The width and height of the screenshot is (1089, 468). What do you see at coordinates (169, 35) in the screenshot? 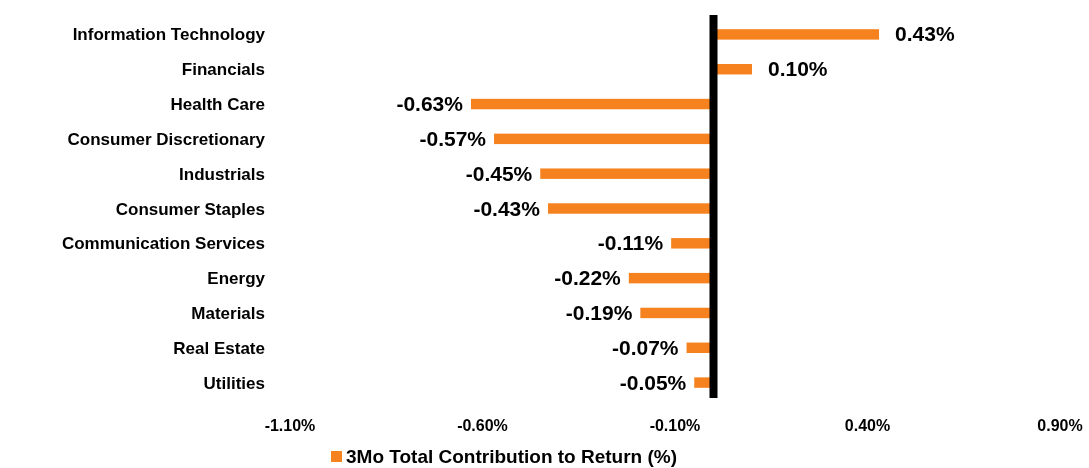
I see `y-tick-label: Information Technology` at bounding box center [169, 35].